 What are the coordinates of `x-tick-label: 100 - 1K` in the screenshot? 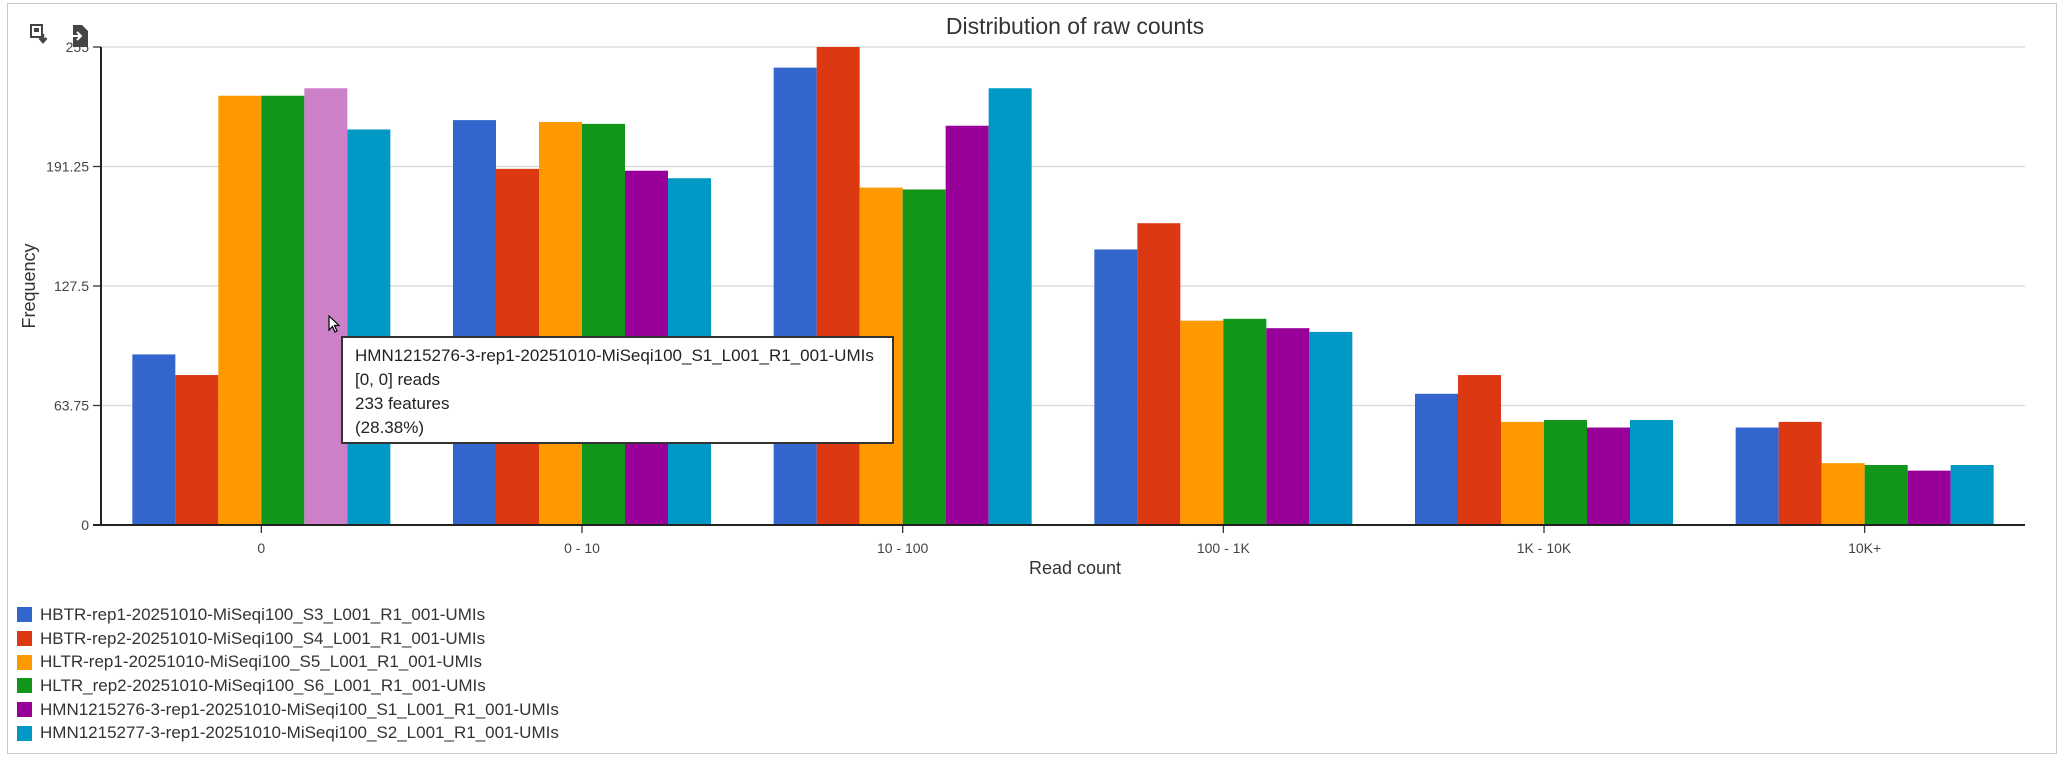 It's located at (1224, 548).